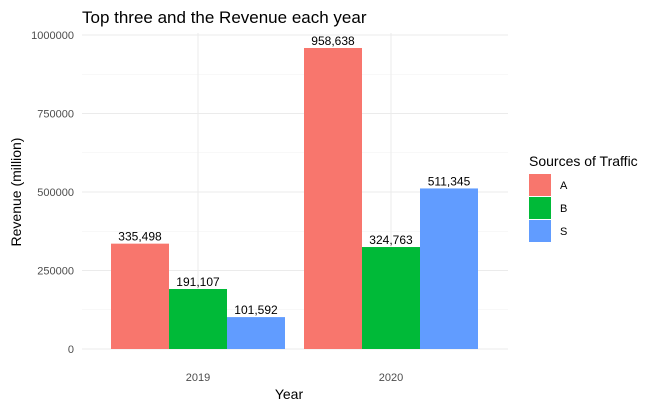  What do you see at coordinates (16, 192) in the screenshot?
I see `y-axis-title: Revenue (million)` at bounding box center [16, 192].